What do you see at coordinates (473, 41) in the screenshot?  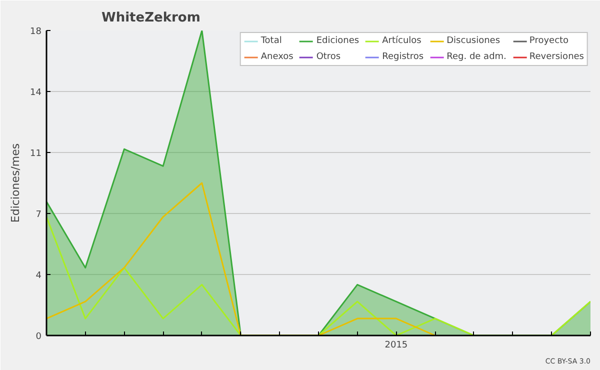 I see `legend-label: Discusiones` at bounding box center [473, 41].